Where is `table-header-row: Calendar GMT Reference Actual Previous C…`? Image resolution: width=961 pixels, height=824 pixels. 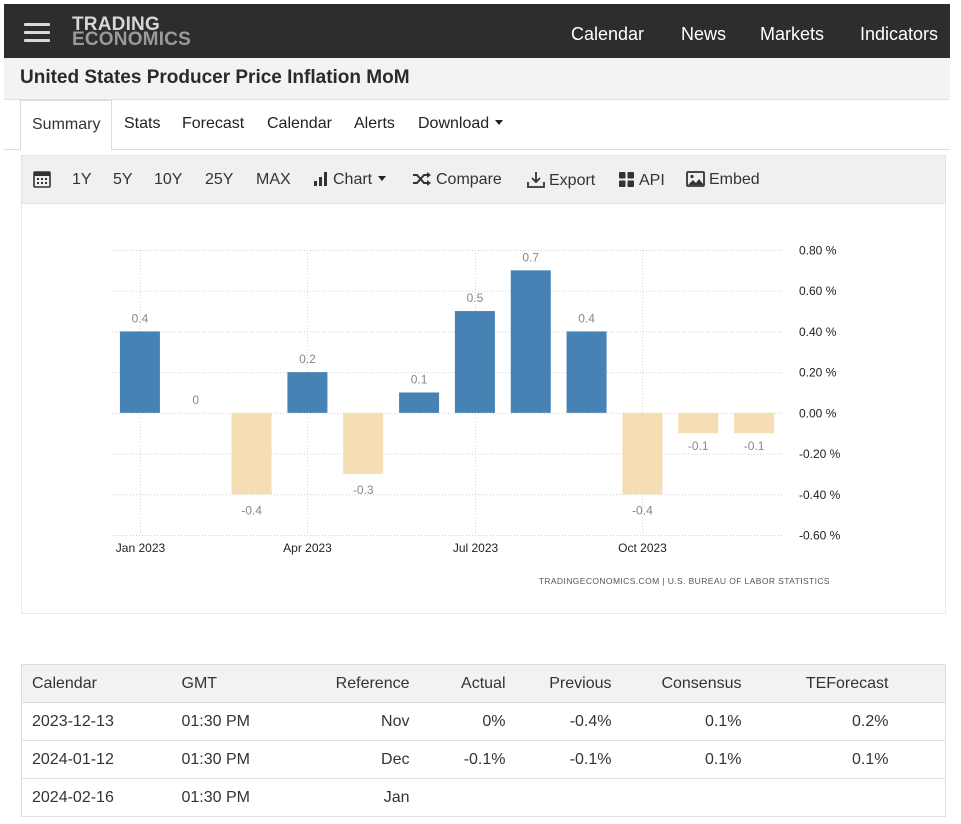 table-header-row: Calendar GMT Reference Actual Previous C… is located at coordinates (483, 683).